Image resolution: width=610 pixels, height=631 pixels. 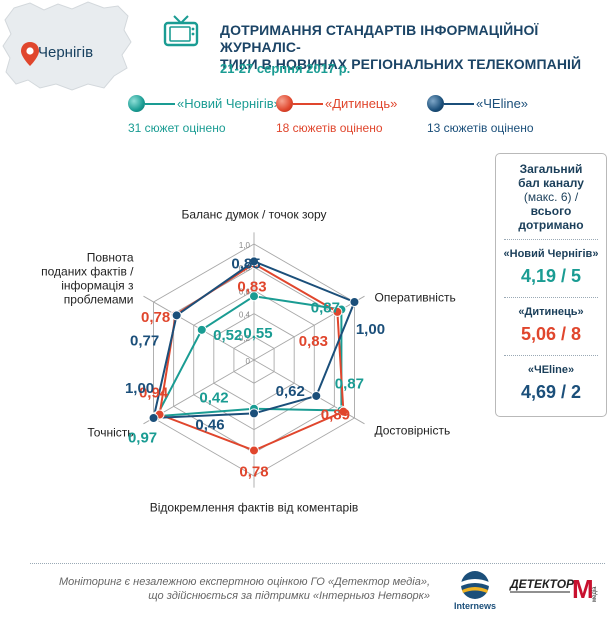 I want to click on tv-icon, so click(x=181, y=31).